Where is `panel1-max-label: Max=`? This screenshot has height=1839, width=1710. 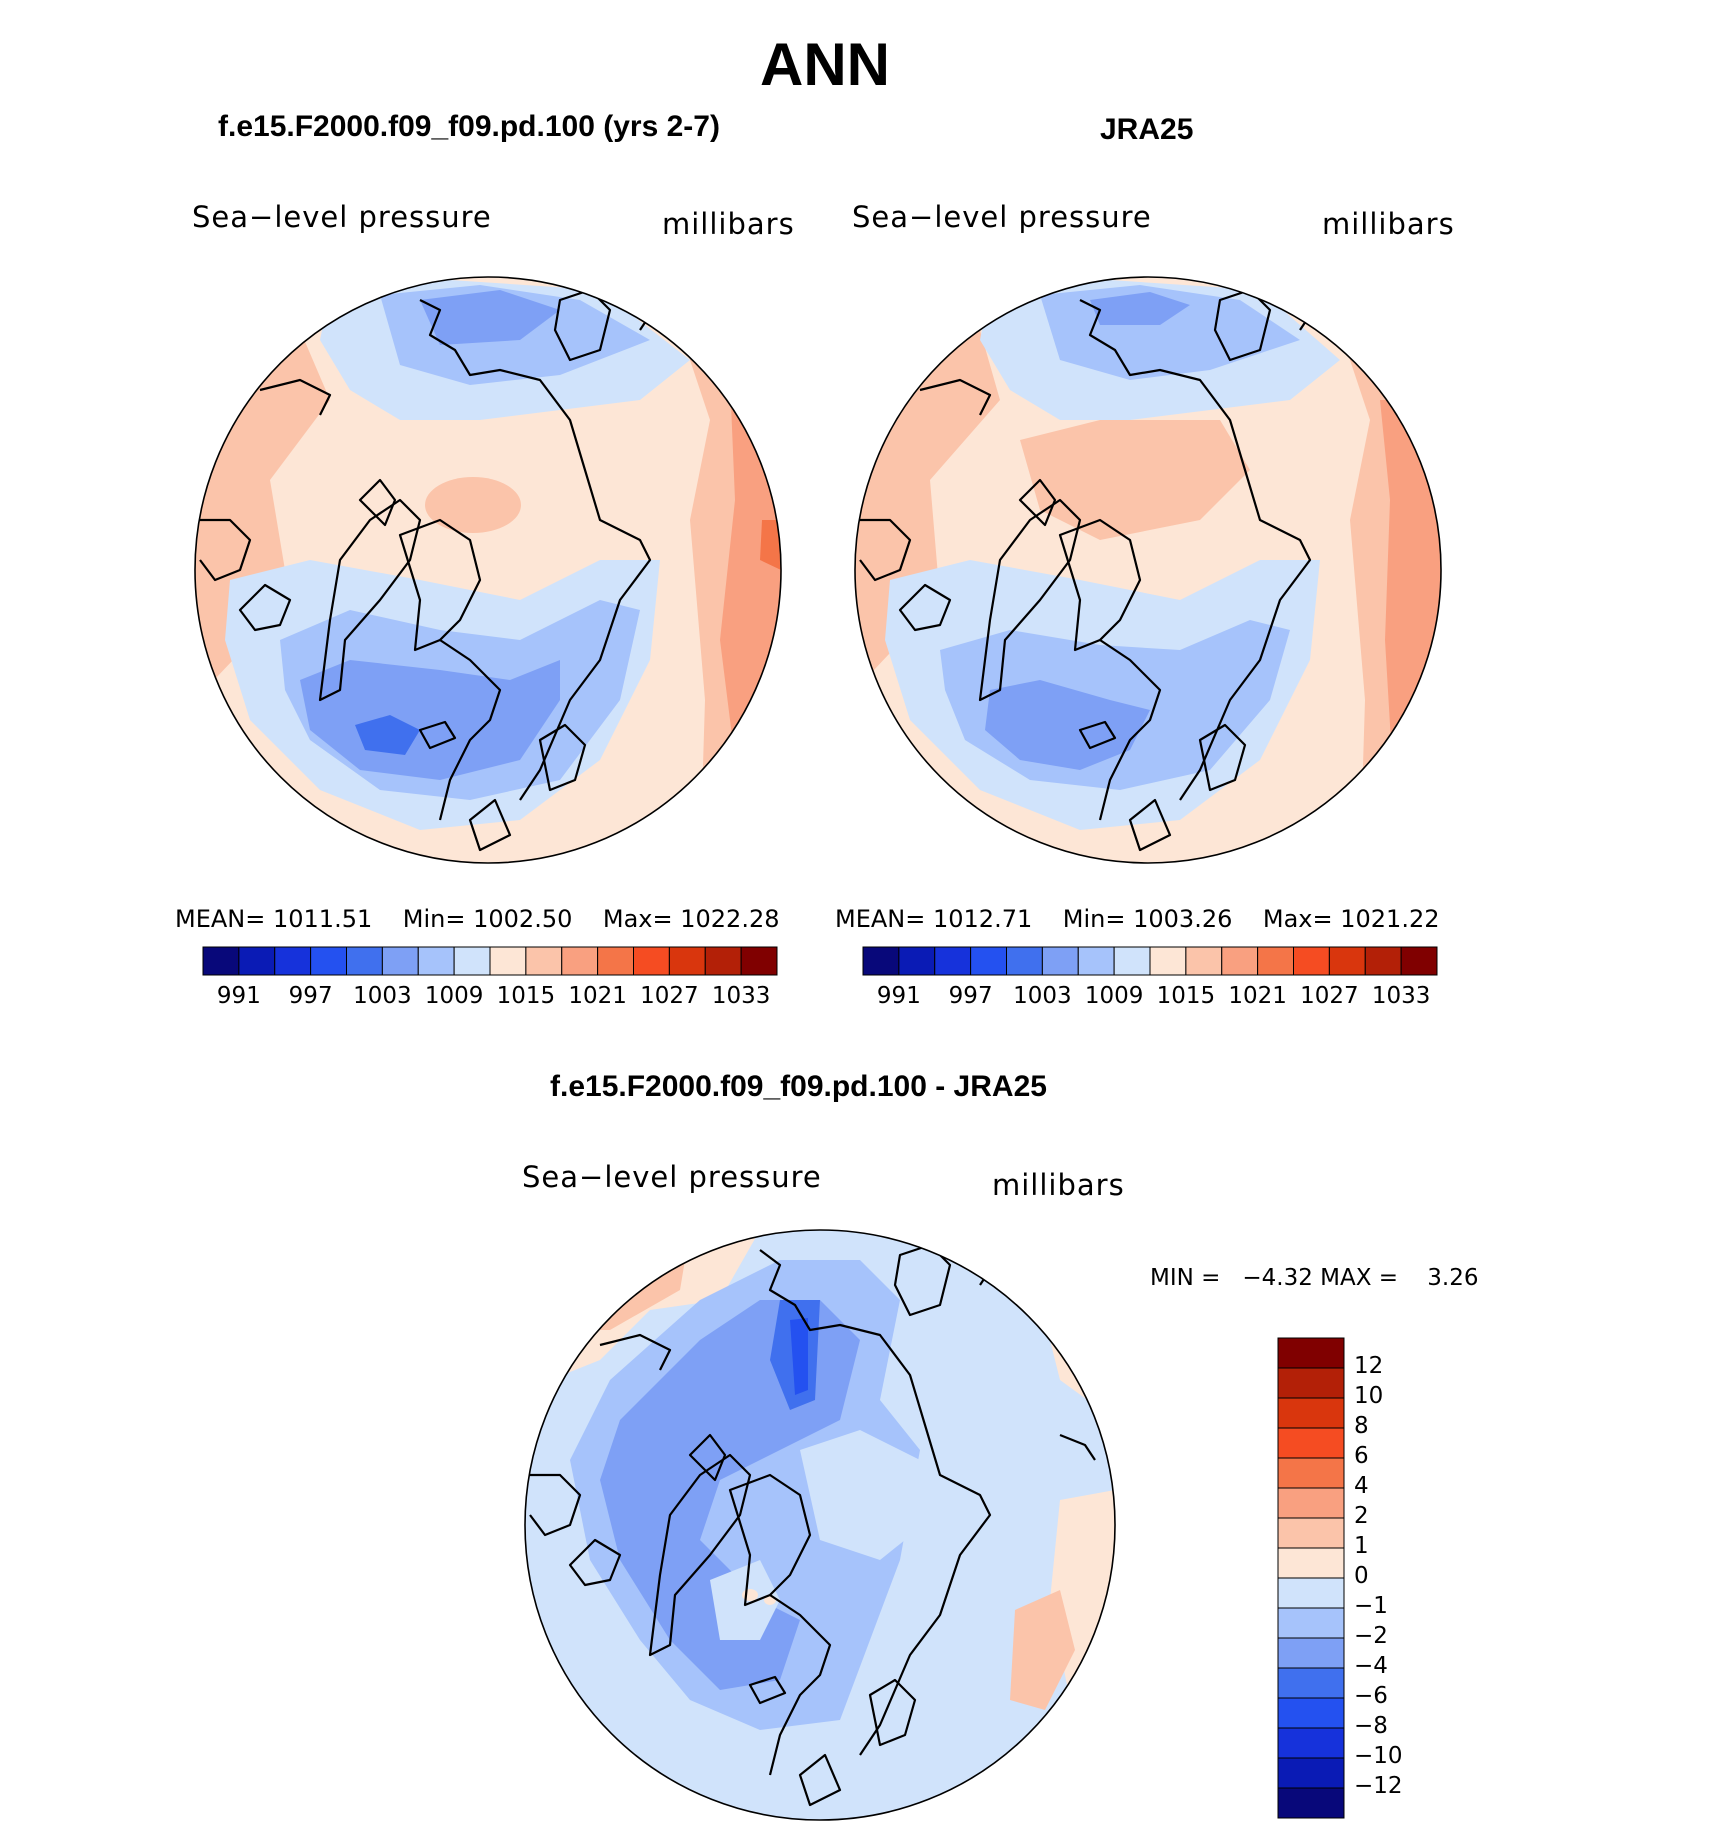
panel1-max-label: Max= is located at coordinates (637, 919).